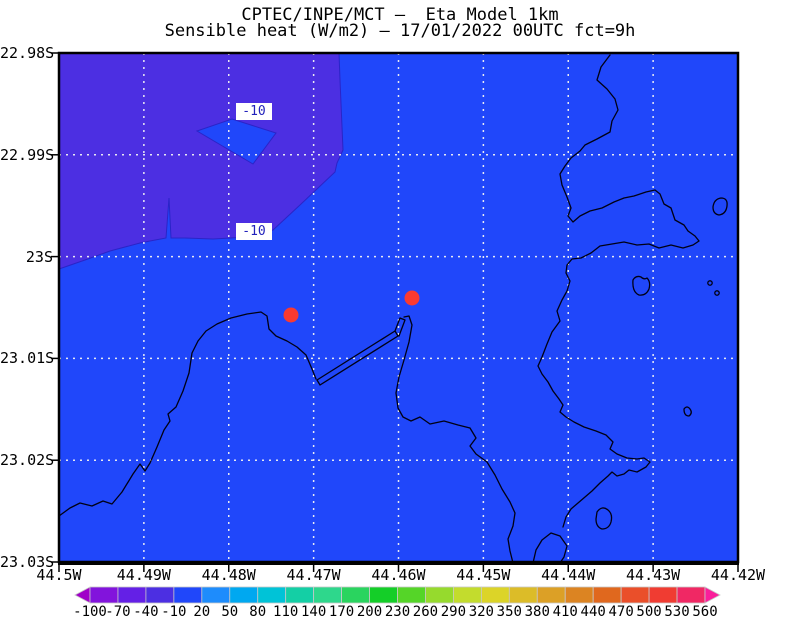 This screenshot has height=618, width=800. I want to click on lon-tick-label: 44.48W, so click(228, 575).